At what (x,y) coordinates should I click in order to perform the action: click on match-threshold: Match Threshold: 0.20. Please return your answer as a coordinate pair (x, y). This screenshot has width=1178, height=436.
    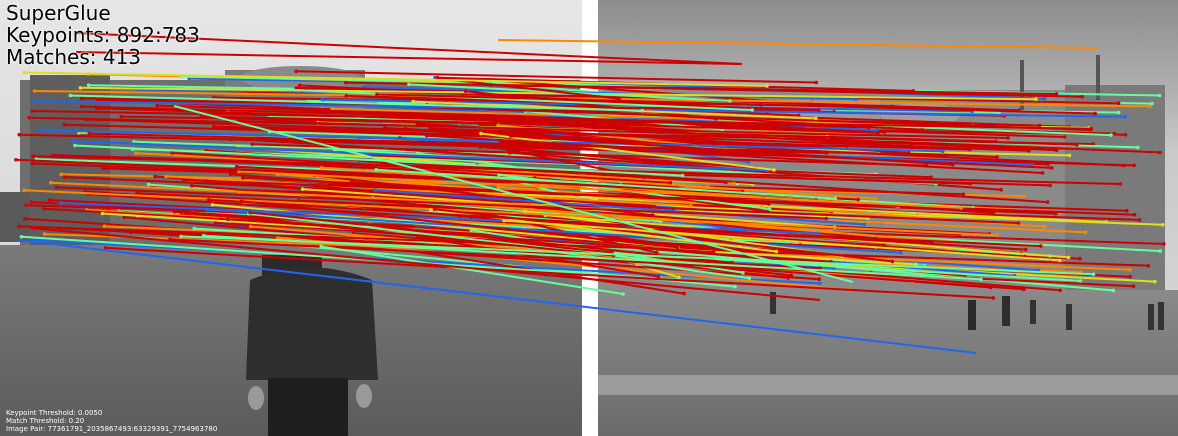
    Looking at the image, I should click on (45, 421).